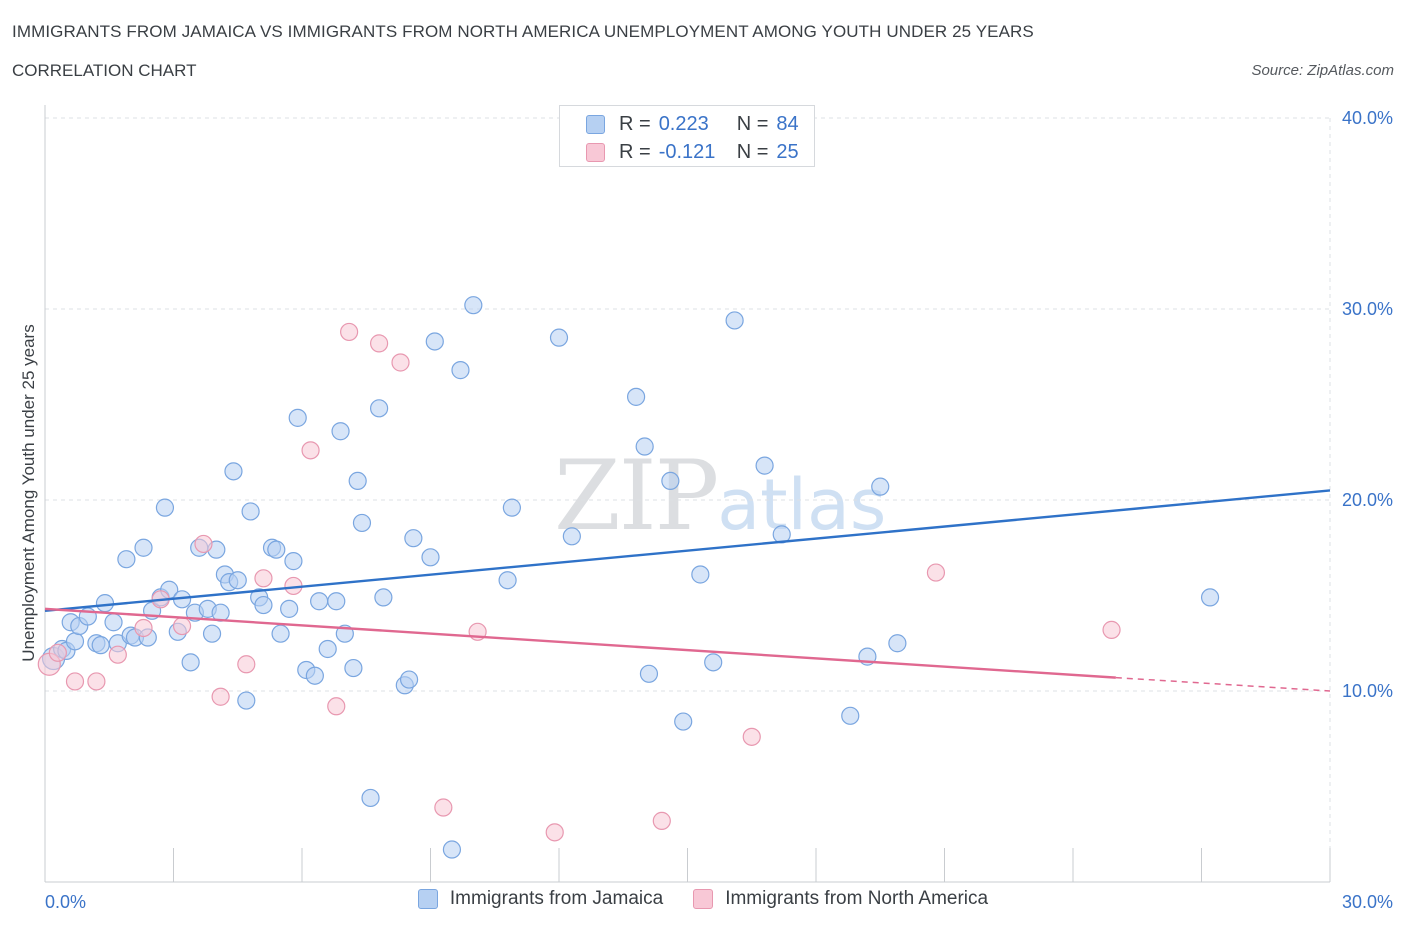 The image size is (1406, 930). I want to click on y-axis-label: Unemployment Among Youth under 25 years, so click(28, 492).